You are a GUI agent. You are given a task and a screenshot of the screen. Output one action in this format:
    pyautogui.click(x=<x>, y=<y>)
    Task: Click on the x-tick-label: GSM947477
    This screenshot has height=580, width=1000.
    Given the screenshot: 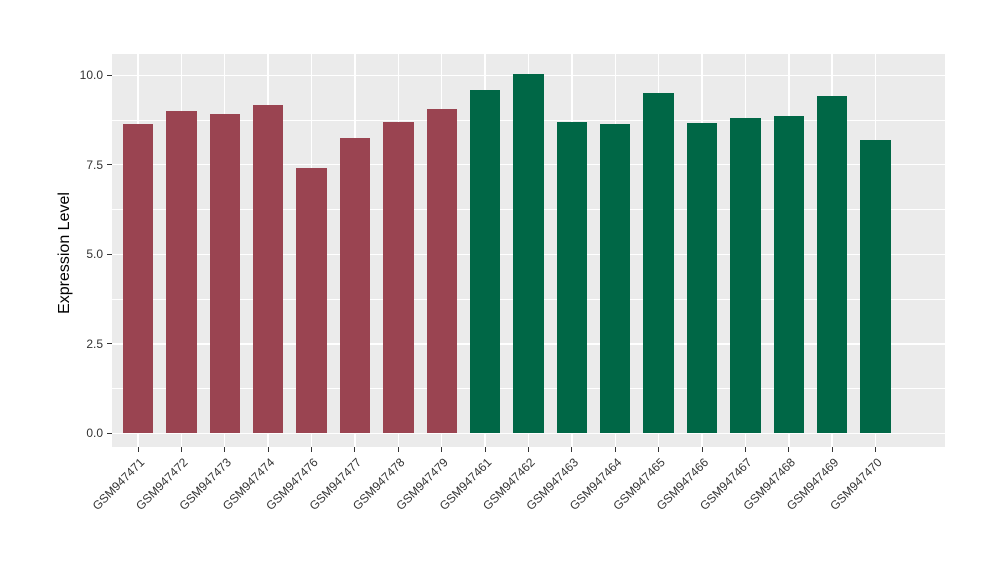 What is the action you would take?
    pyautogui.click(x=335, y=484)
    